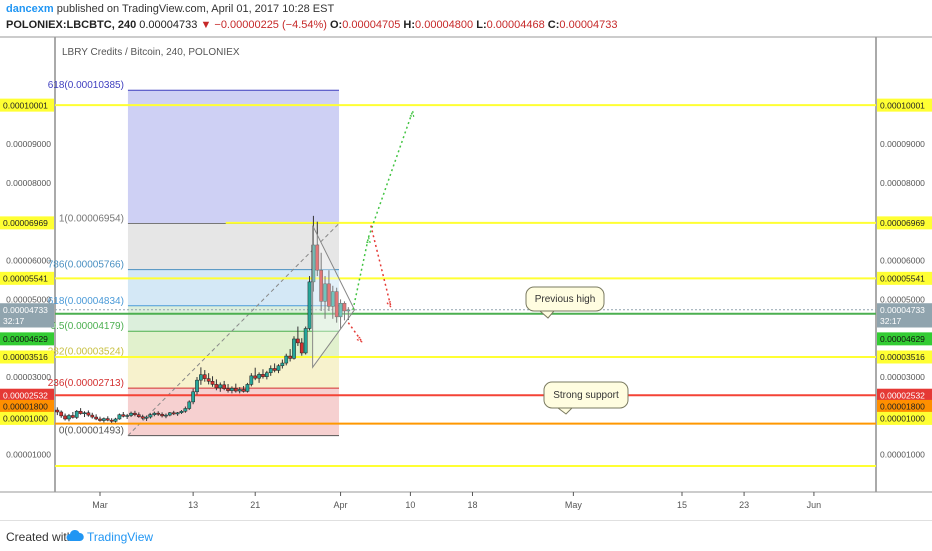 The width and height of the screenshot is (932, 551). What do you see at coordinates (444, 25) in the screenshot?
I see `high-value: 0.00004800` at bounding box center [444, 25].